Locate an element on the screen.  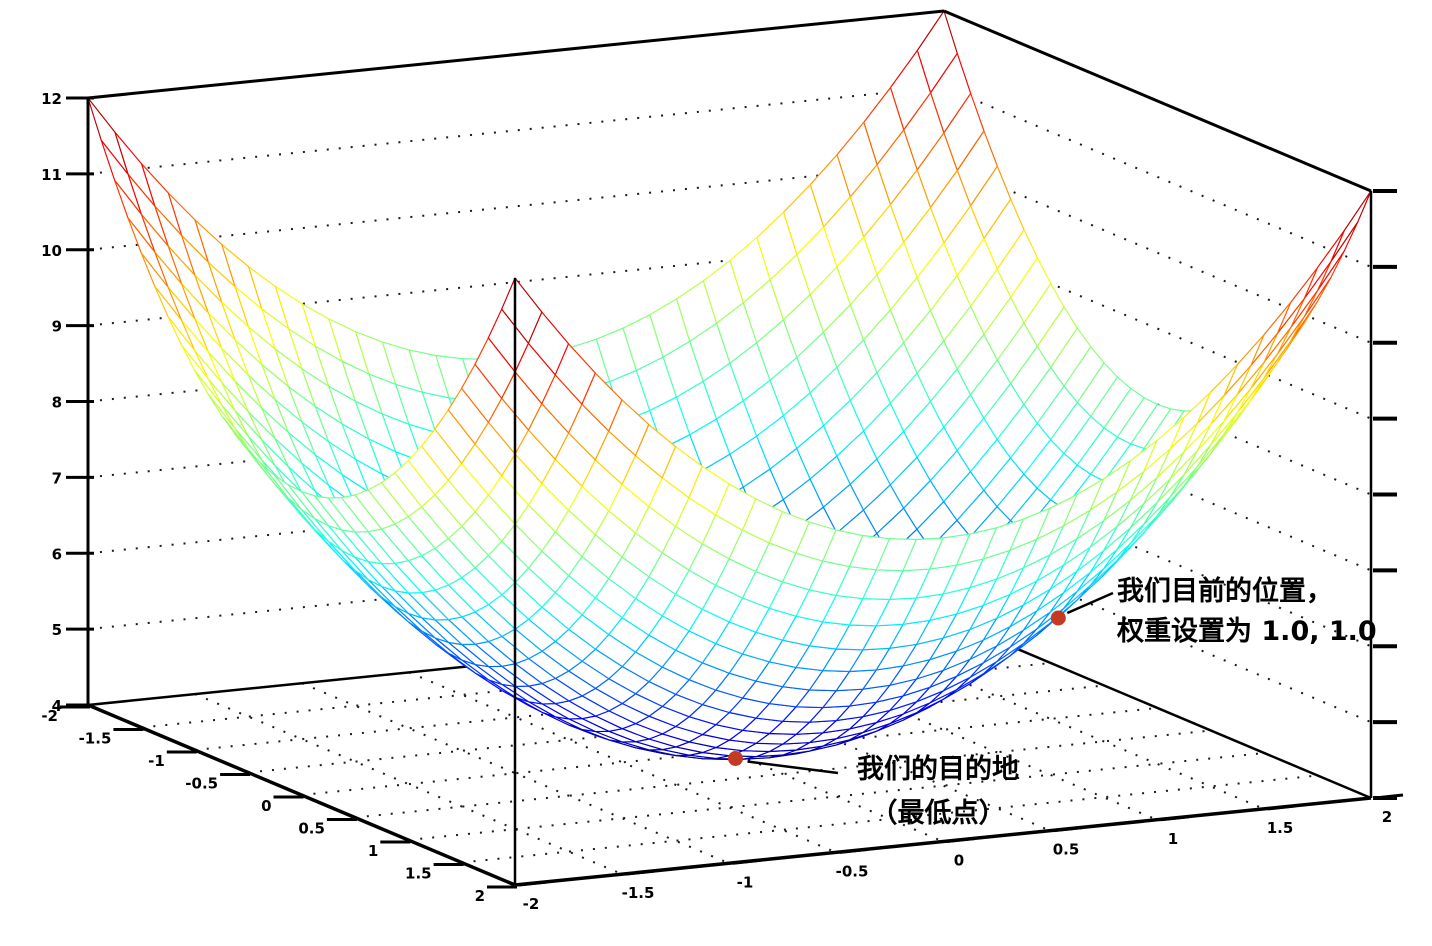
annotation-destination: 我们的目的地 （最低点） is located at coordinates (938, 792).